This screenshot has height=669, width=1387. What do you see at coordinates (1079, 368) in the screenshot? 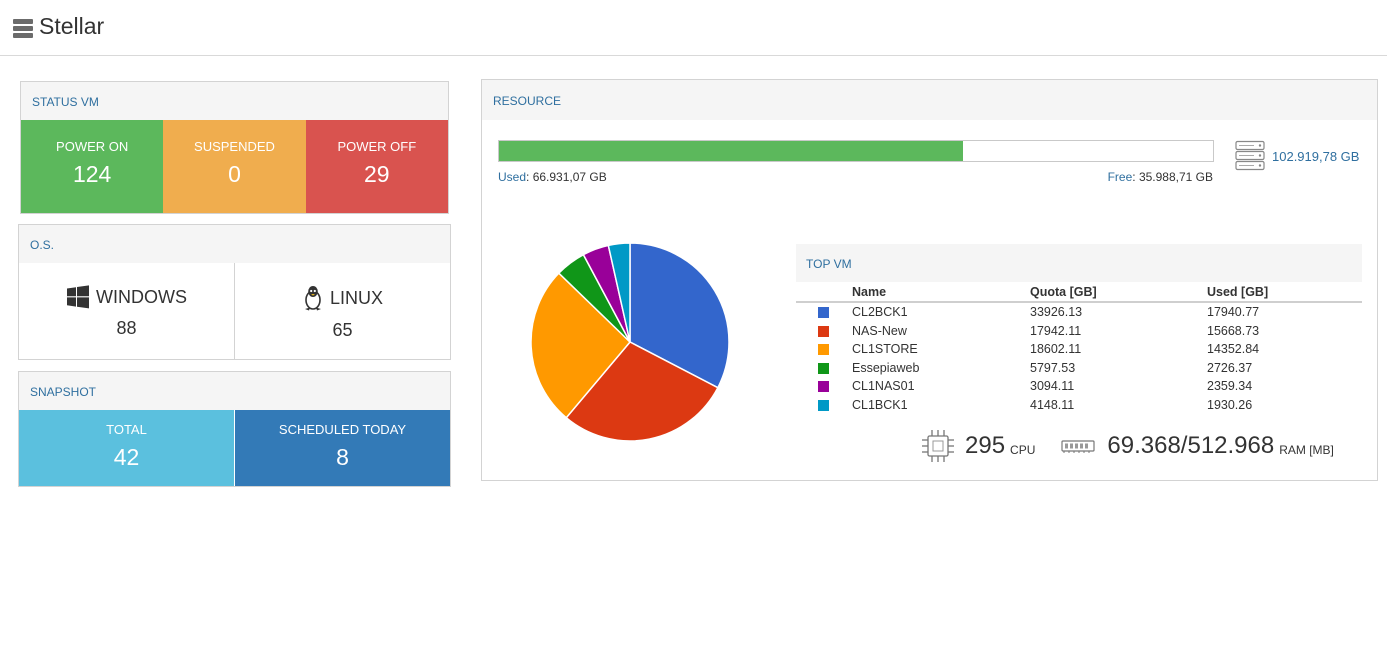
I see `table-row: Essepiaweb 5797.53 2726.37` at bounding box center [1079, 368].